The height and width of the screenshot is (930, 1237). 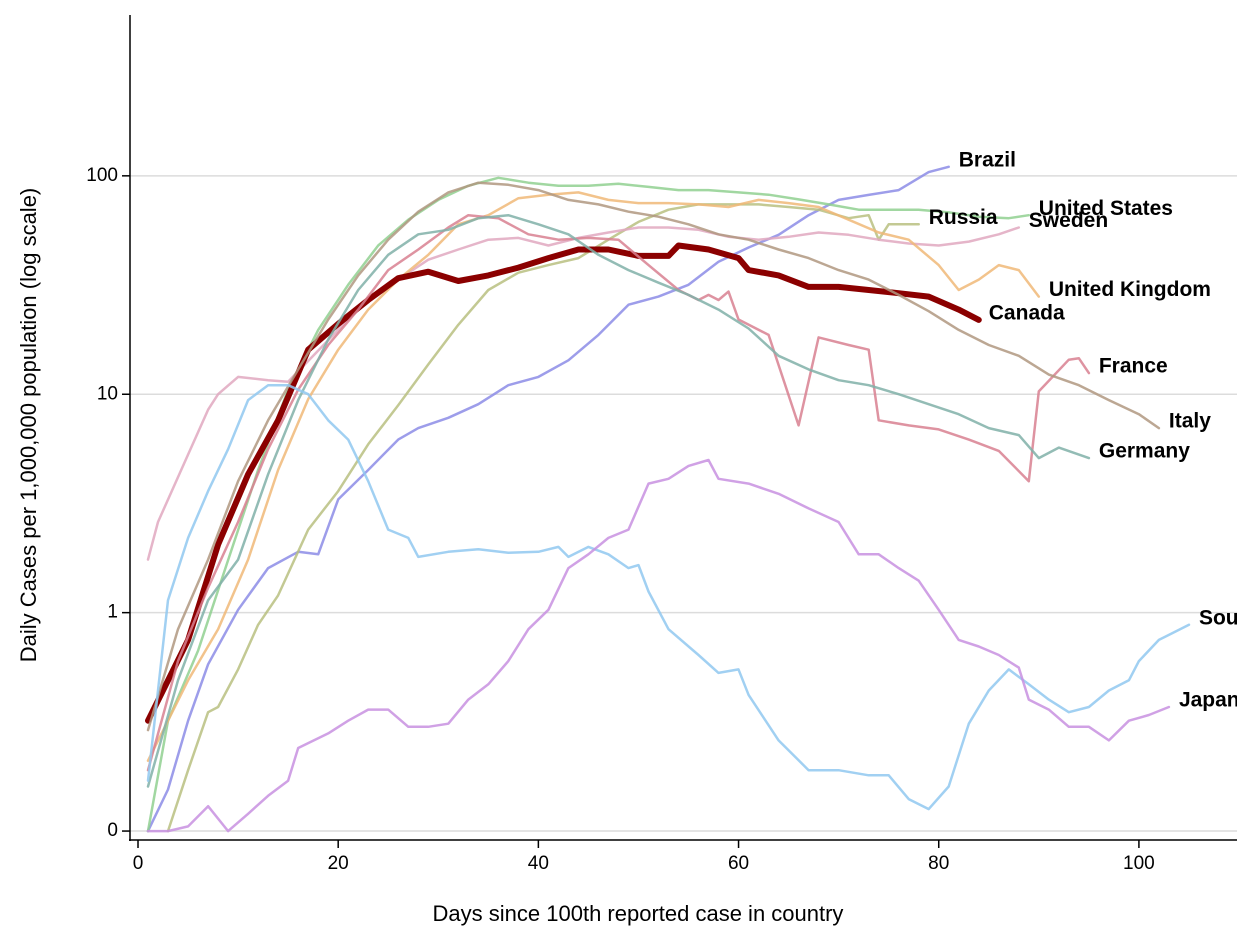 What do you see at coordinates (538, 863) in the screenshot?
I see `x-tick-label: 40` at bounding box center [538, 863].